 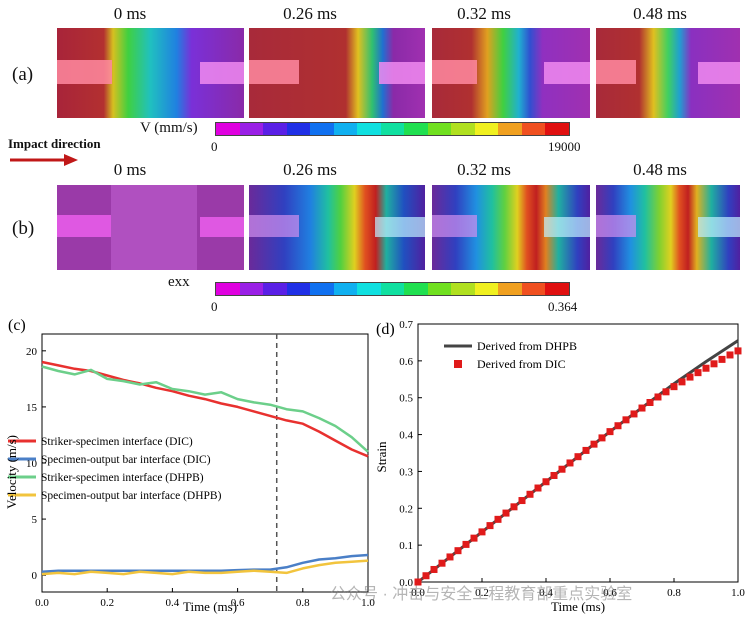 I want to click on strain-field-image-0ms, so click(x=150, y=227).